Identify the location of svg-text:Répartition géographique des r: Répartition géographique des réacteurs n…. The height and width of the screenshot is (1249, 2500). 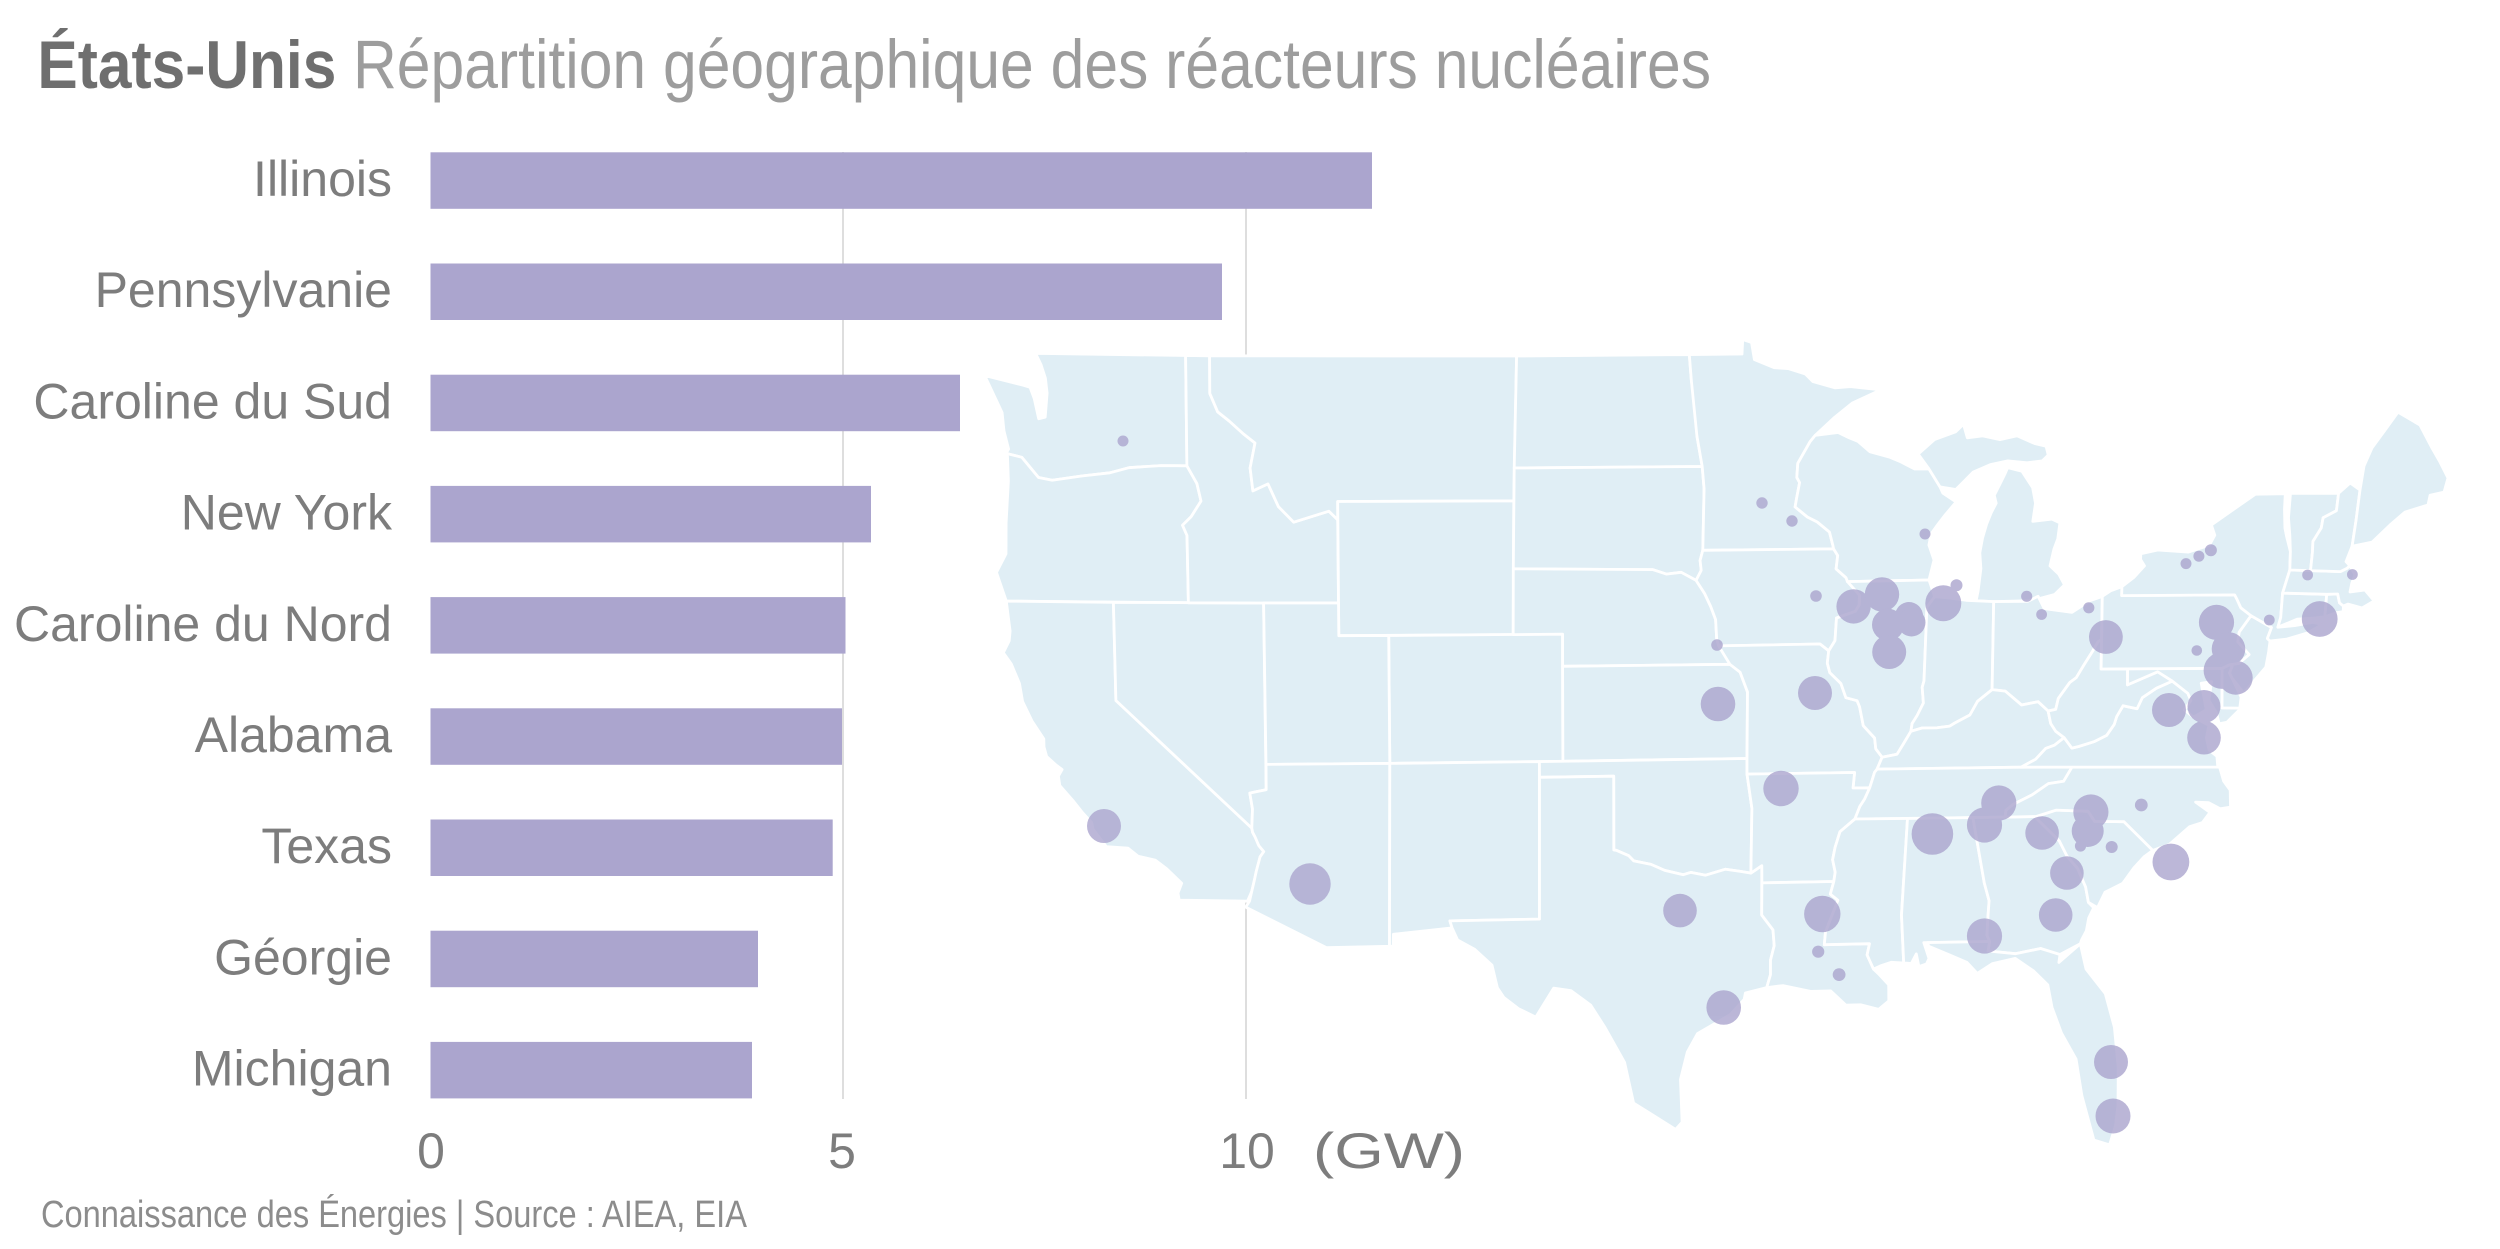
(1032, 64).